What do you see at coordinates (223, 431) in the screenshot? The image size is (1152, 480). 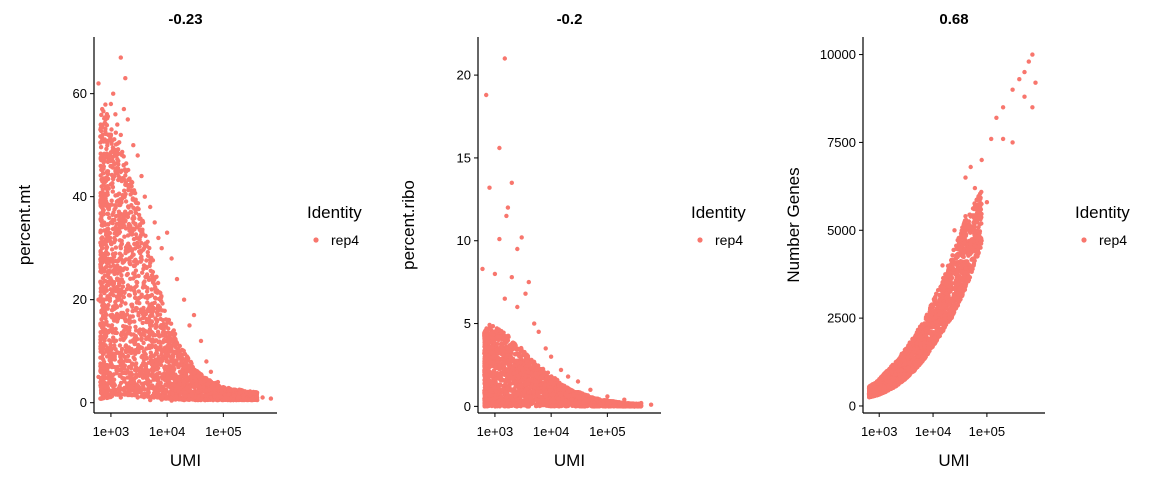 I see `x-tick-label: 1e+05` at bounding box center [223, 431].